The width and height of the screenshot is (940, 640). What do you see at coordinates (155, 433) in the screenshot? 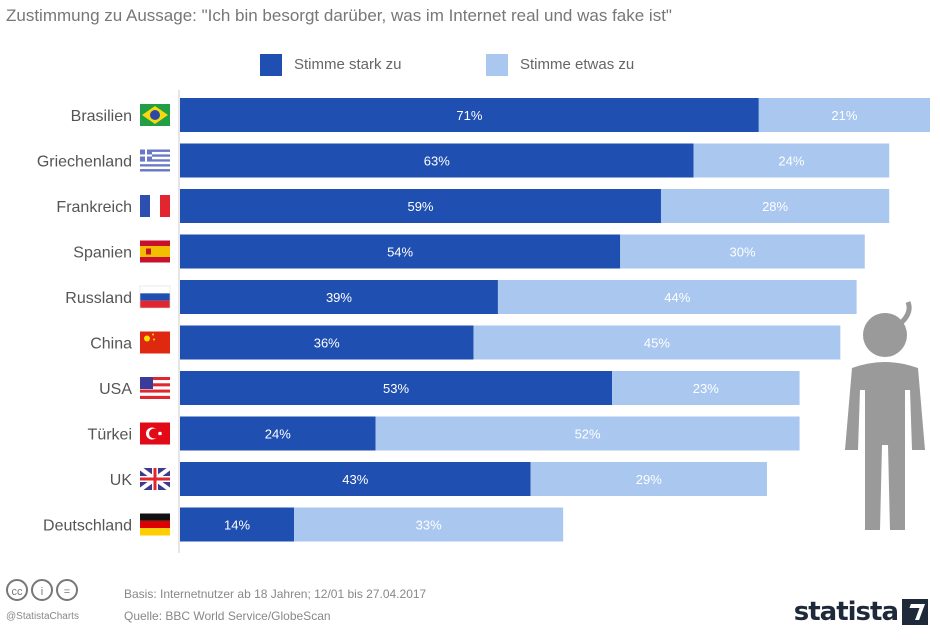
I see `turkey-flag-icon` at bounding box center [155, 433].